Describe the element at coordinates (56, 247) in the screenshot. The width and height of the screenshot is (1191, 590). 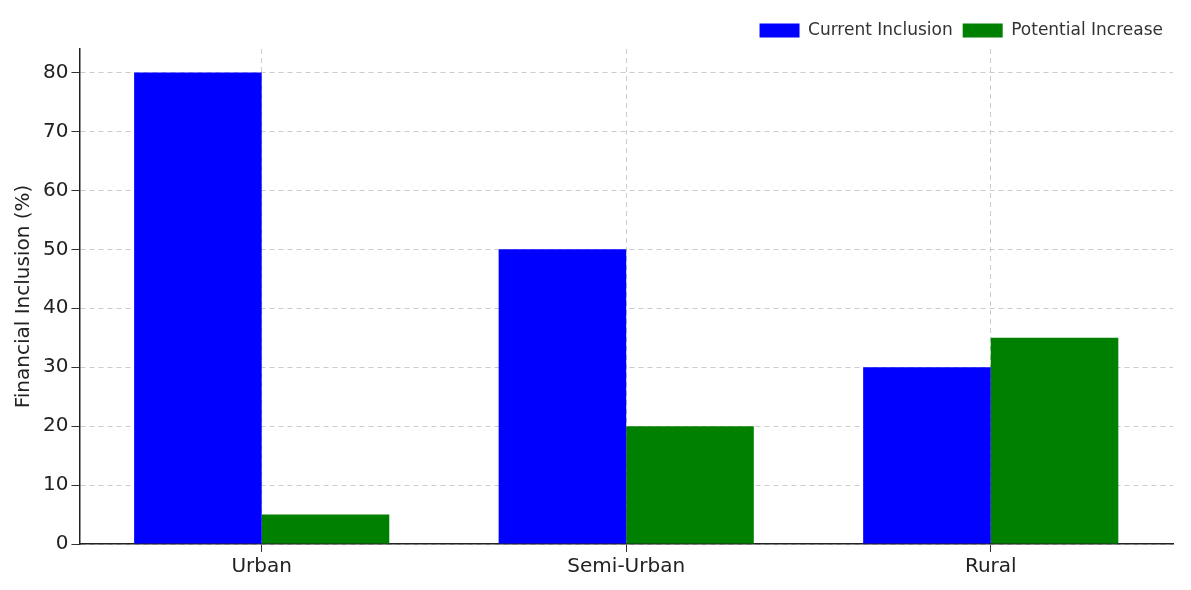
I see `y-tick-label: 50` at that location.